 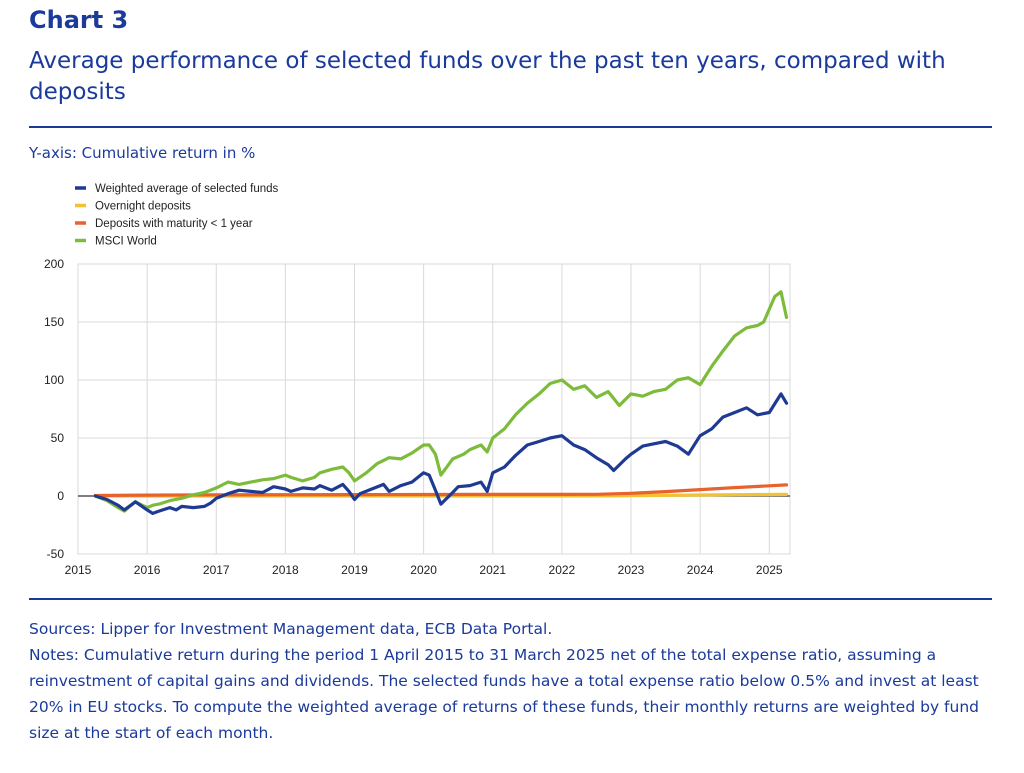 I want to click on bottom-divider, so click(x=510, y=599).